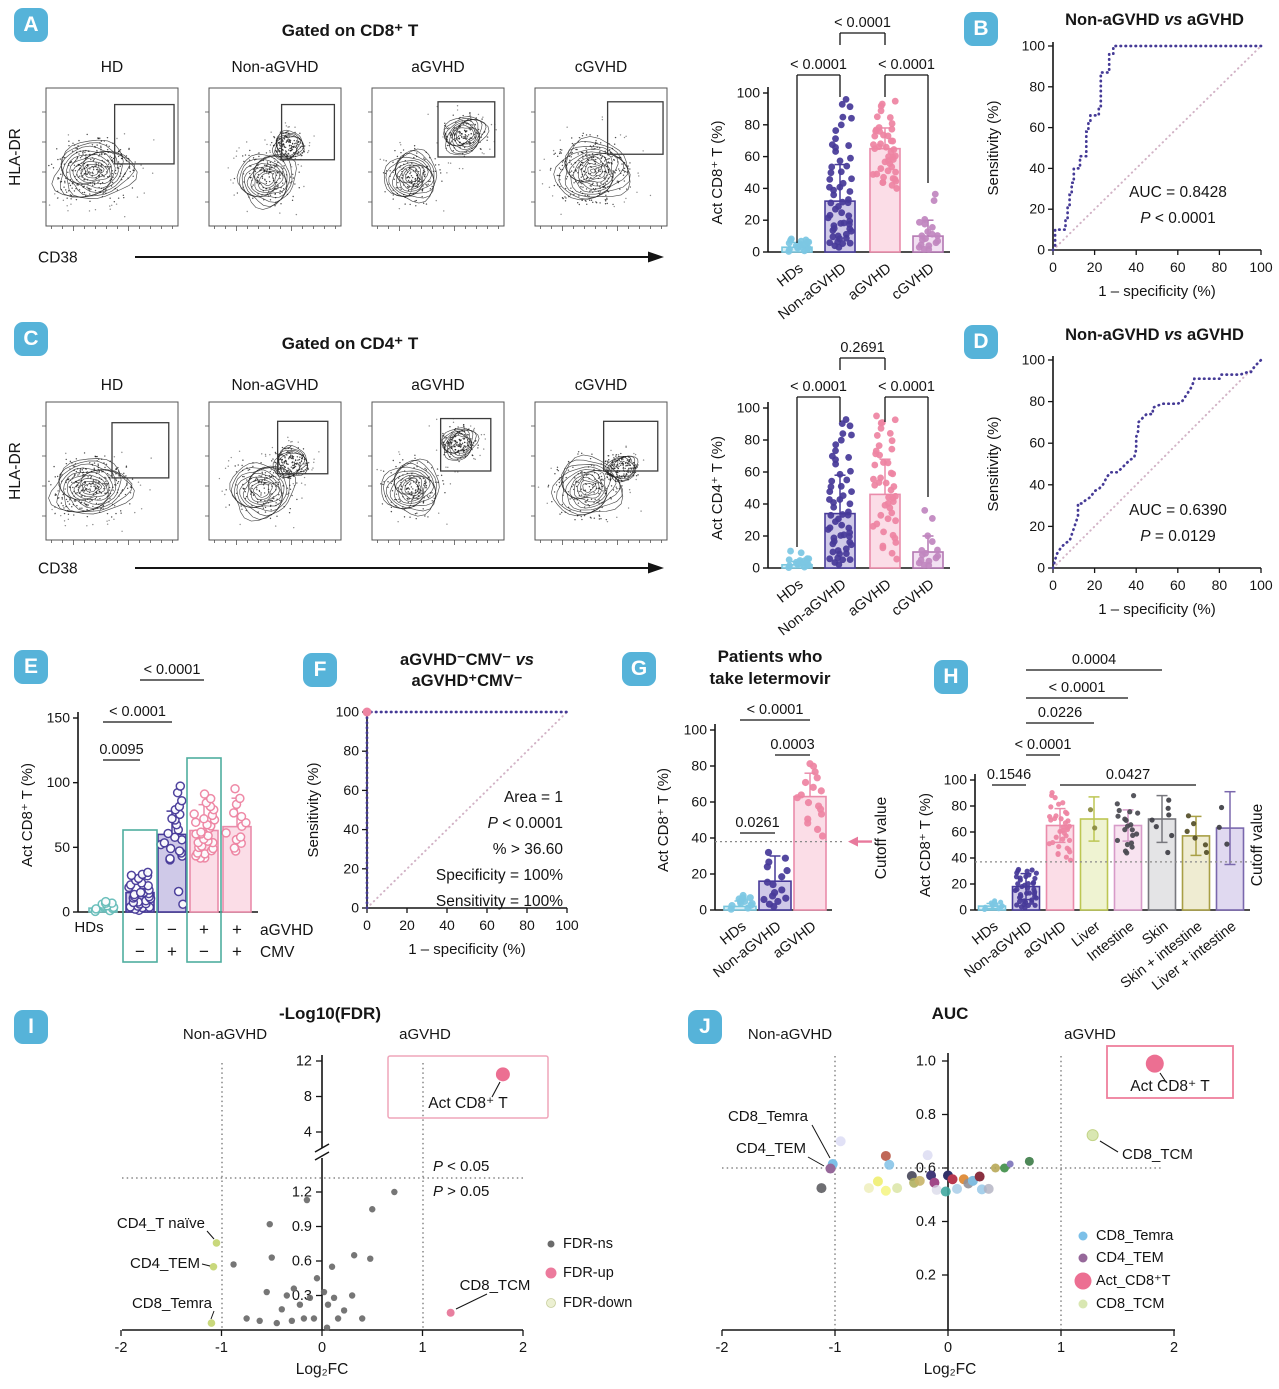 Image resolution: width=1279 pixels, height=1389 pixels. Describe the element at coordinates (533, 797) in the screenshot. I see `svg-text: Area = 1` at that location.